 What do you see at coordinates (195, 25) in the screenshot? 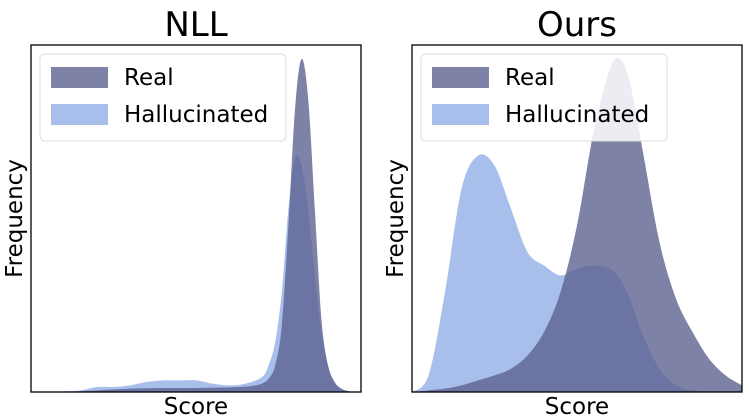
I see `chart-title: NLL` at bounding box center [195, 25].